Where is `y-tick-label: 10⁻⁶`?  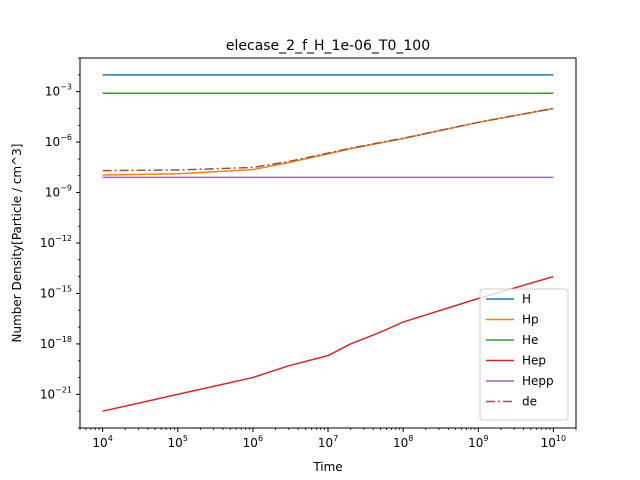
y-tick-label: 10⁻⁶ is located at coordinates (58, 141).